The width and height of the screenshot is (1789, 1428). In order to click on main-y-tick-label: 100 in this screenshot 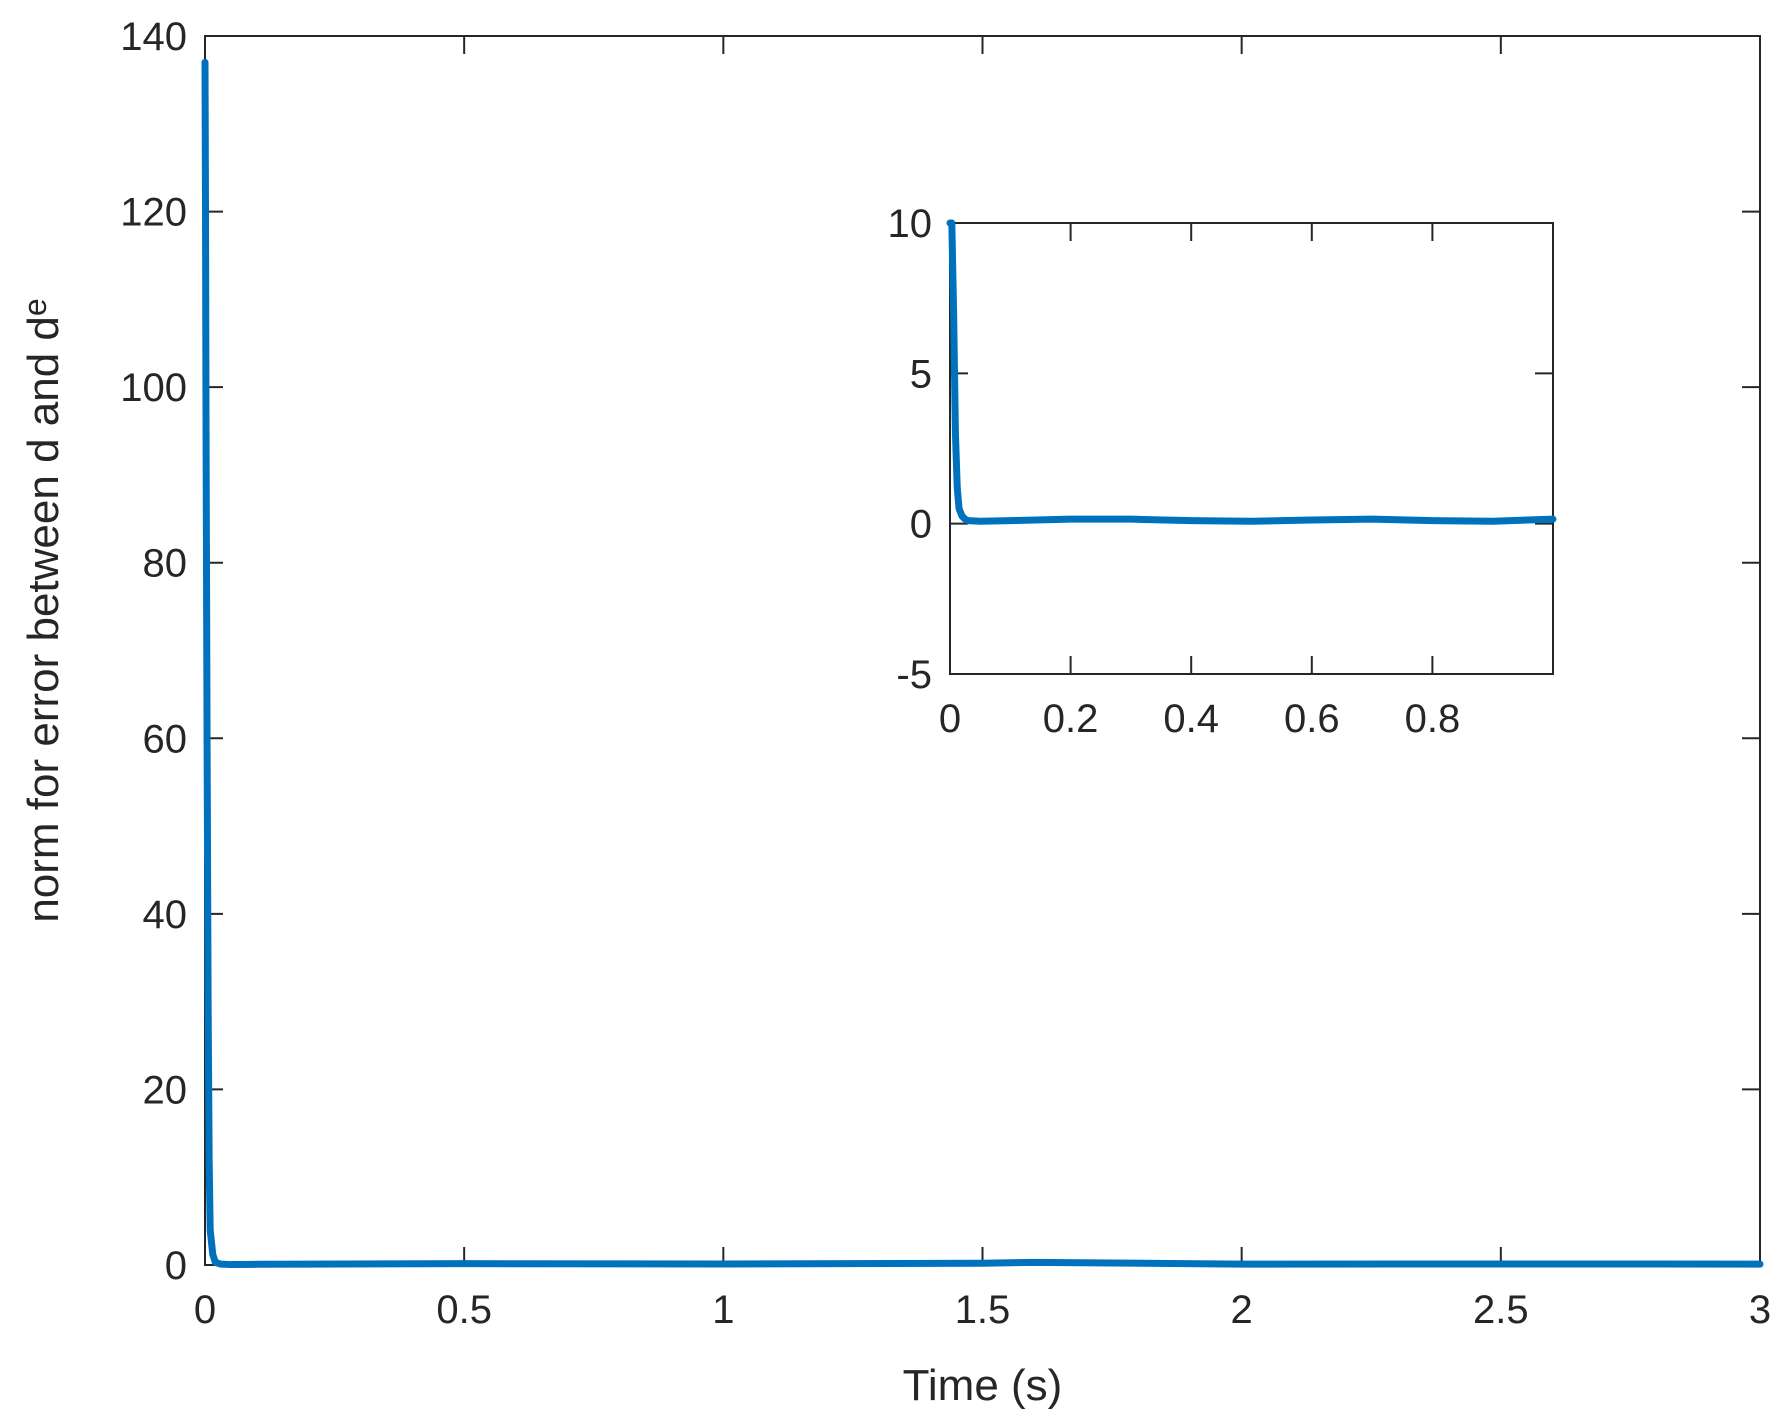, I will do `click(153, 388)`.